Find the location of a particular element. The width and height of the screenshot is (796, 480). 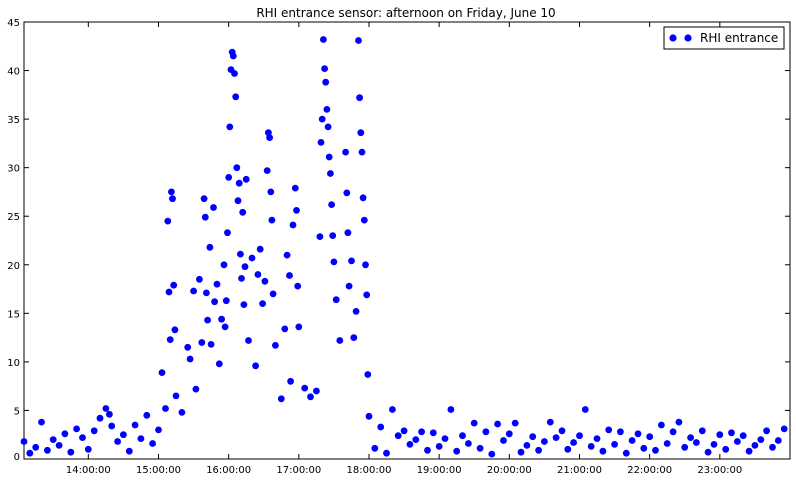

legend-box is located at coordinates (724, 38).